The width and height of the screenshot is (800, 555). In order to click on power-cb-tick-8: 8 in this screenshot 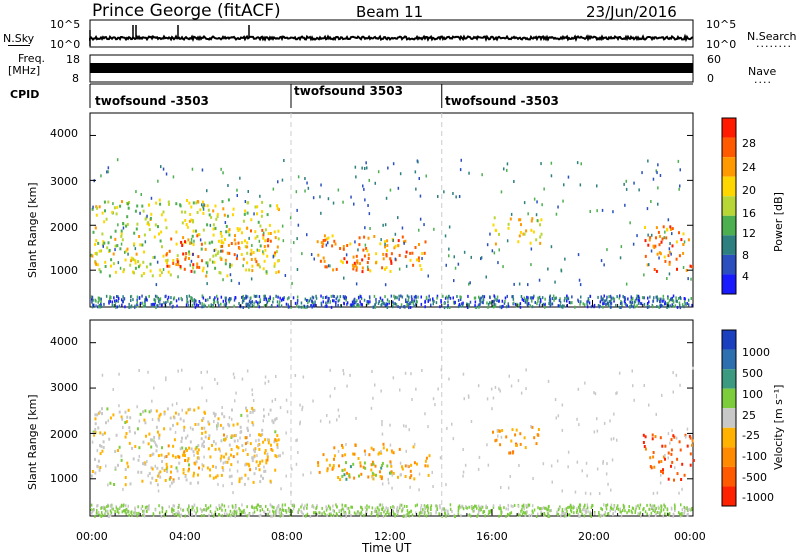, I will do `click(745, 255)`.